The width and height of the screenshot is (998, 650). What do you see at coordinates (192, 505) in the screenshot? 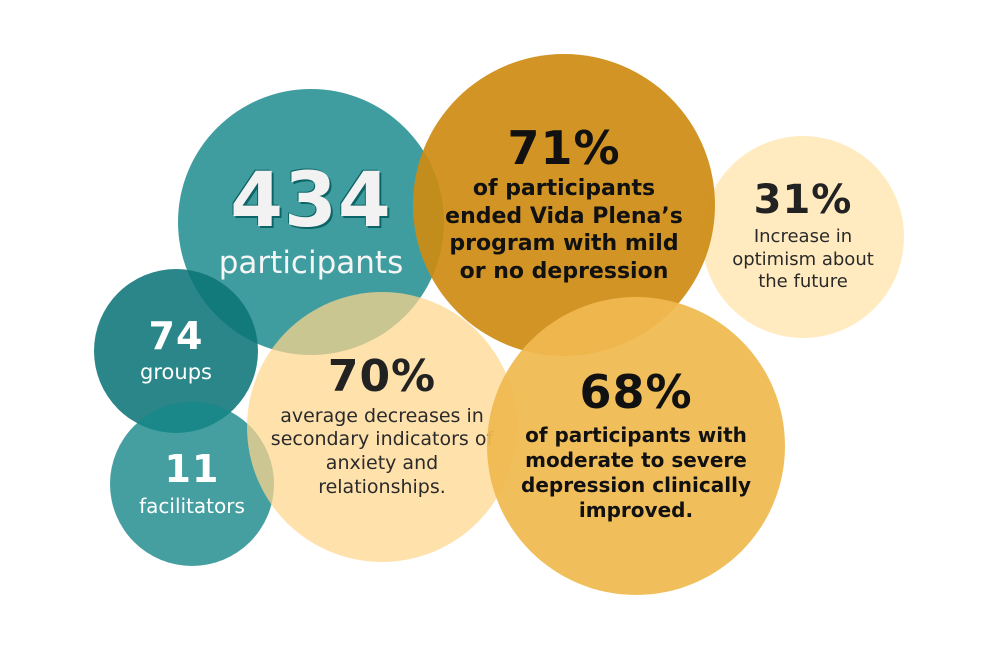
I see `facilitators-label: facilitators` at bounding box center [192, 505].